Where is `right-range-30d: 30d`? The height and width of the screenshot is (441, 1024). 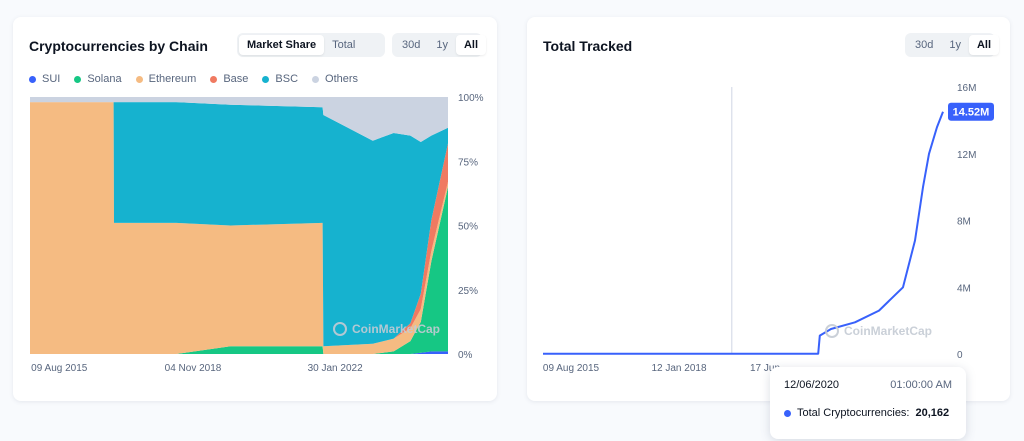
right-range-30d: 30d is located at coordinates (924, 45).